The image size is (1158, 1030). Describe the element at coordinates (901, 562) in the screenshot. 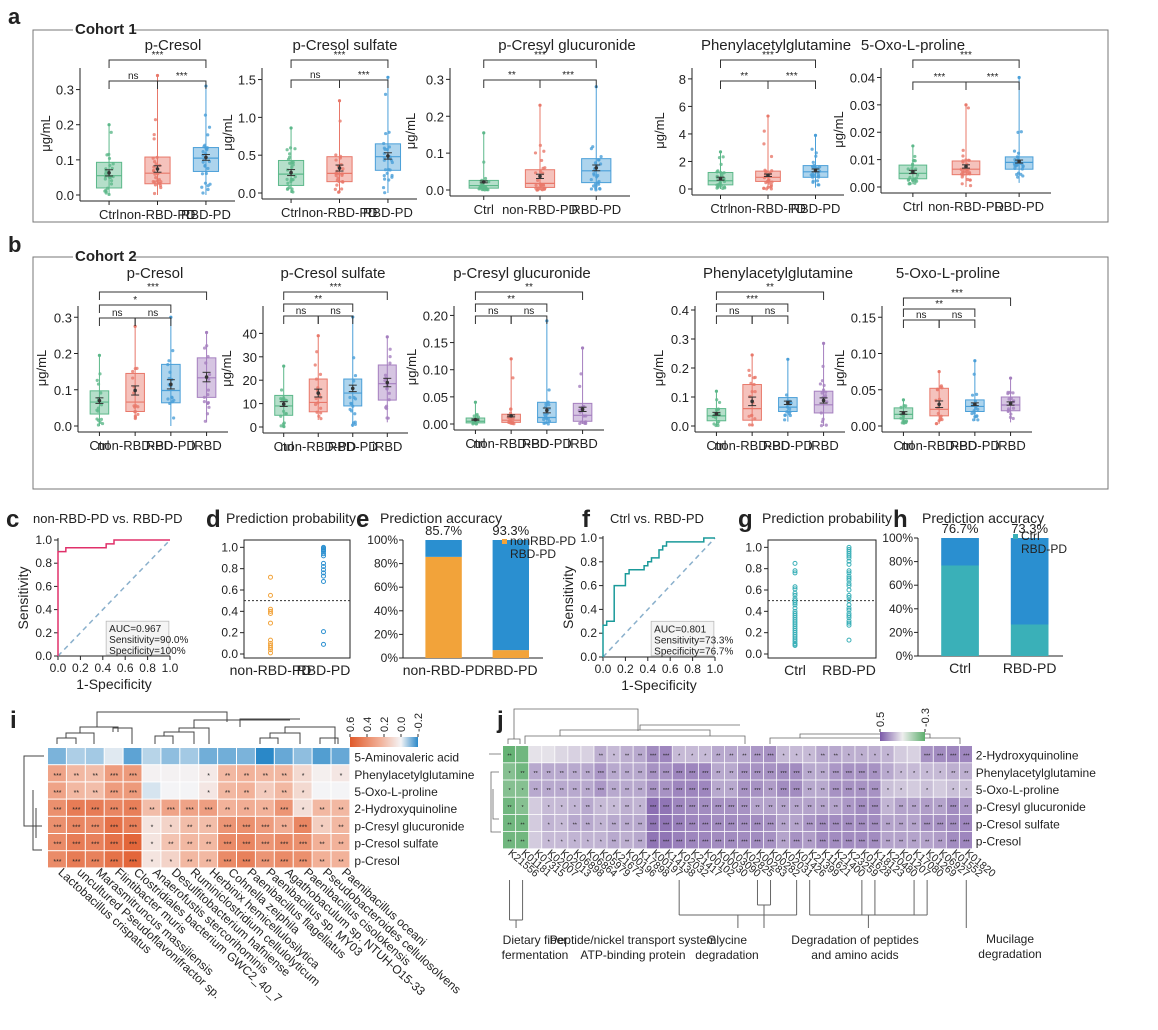

I see `y-tick-label: 80%` at that location.